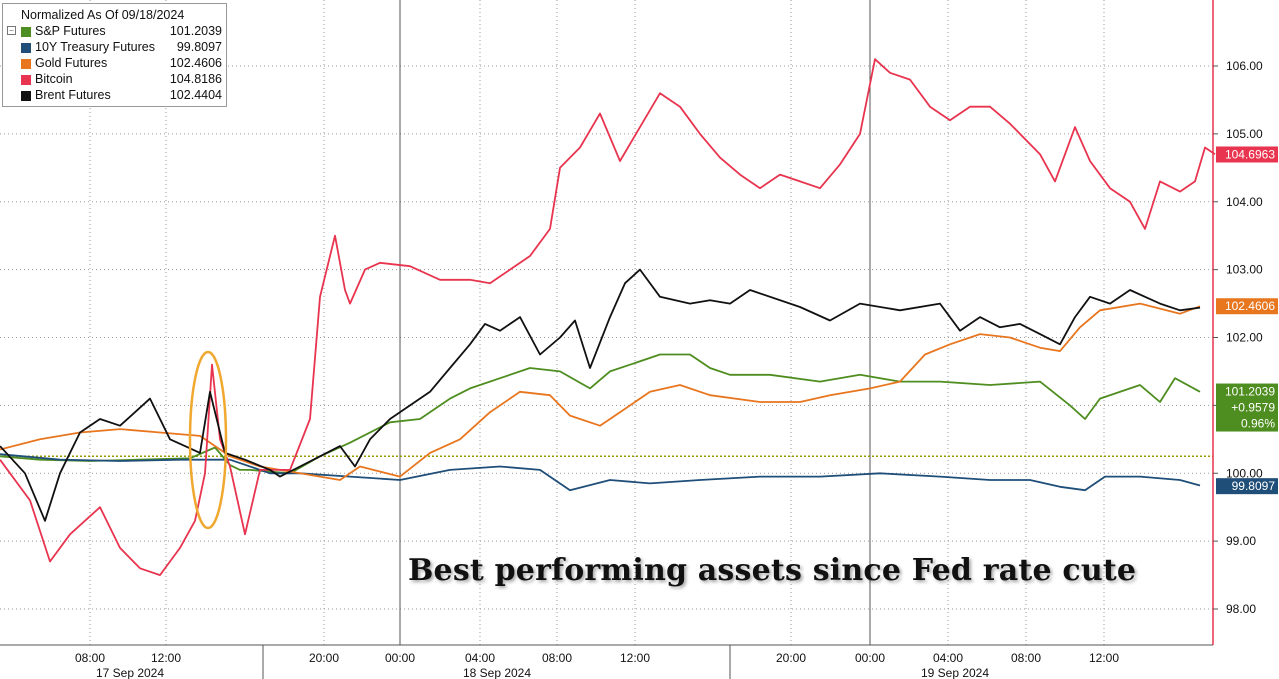 Image resolution: width=1279 pixels, height=679 pixels. What do you see at coordinates (600, 472) in the screenshot?
I see `series-line-10y-treasury-futures` at bounding box center [600, 472].